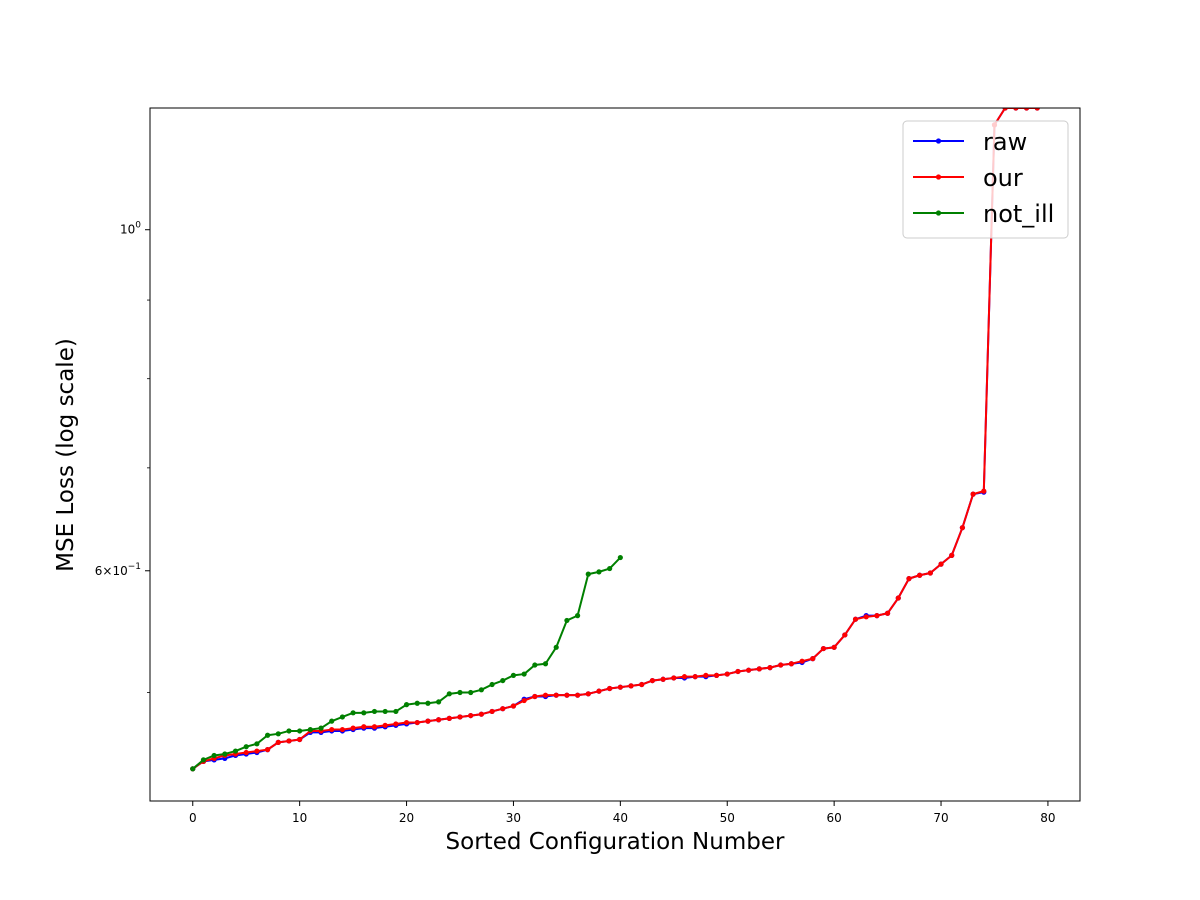 The height and width of the screenshot is (900, 1200). I want to click on x-tick-label: 10, so click(299, 818).